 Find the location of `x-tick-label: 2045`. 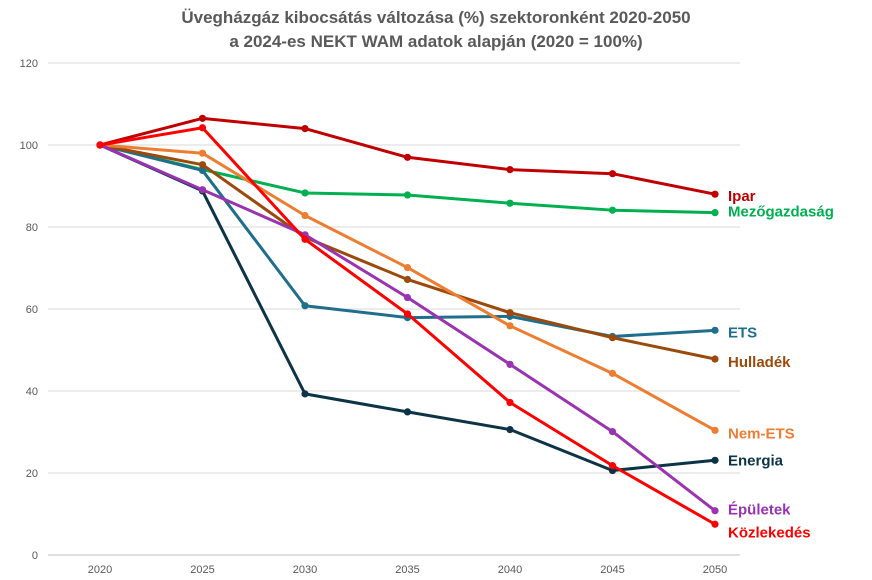

x-tick-label: 2045 is located at coordinates (612, 570).